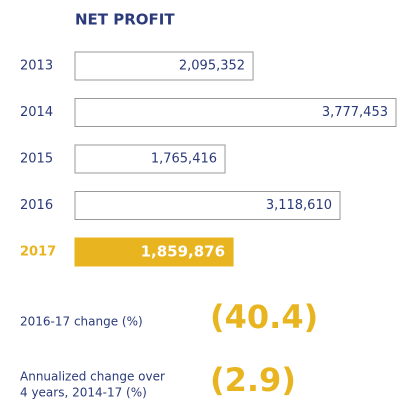 This screenshot has height=409, width=416. What do you see at coordinates (36, 112) in the screenshot?
I see `category-label: 2014` at bounding box center [36, 112].